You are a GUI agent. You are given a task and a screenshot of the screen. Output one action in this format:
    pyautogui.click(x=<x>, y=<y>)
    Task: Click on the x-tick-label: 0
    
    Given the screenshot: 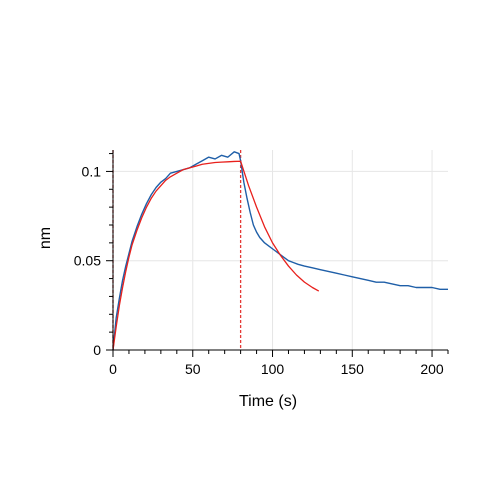 What is the action you would take?
    pyautogui.click(x=113, y=369)
    